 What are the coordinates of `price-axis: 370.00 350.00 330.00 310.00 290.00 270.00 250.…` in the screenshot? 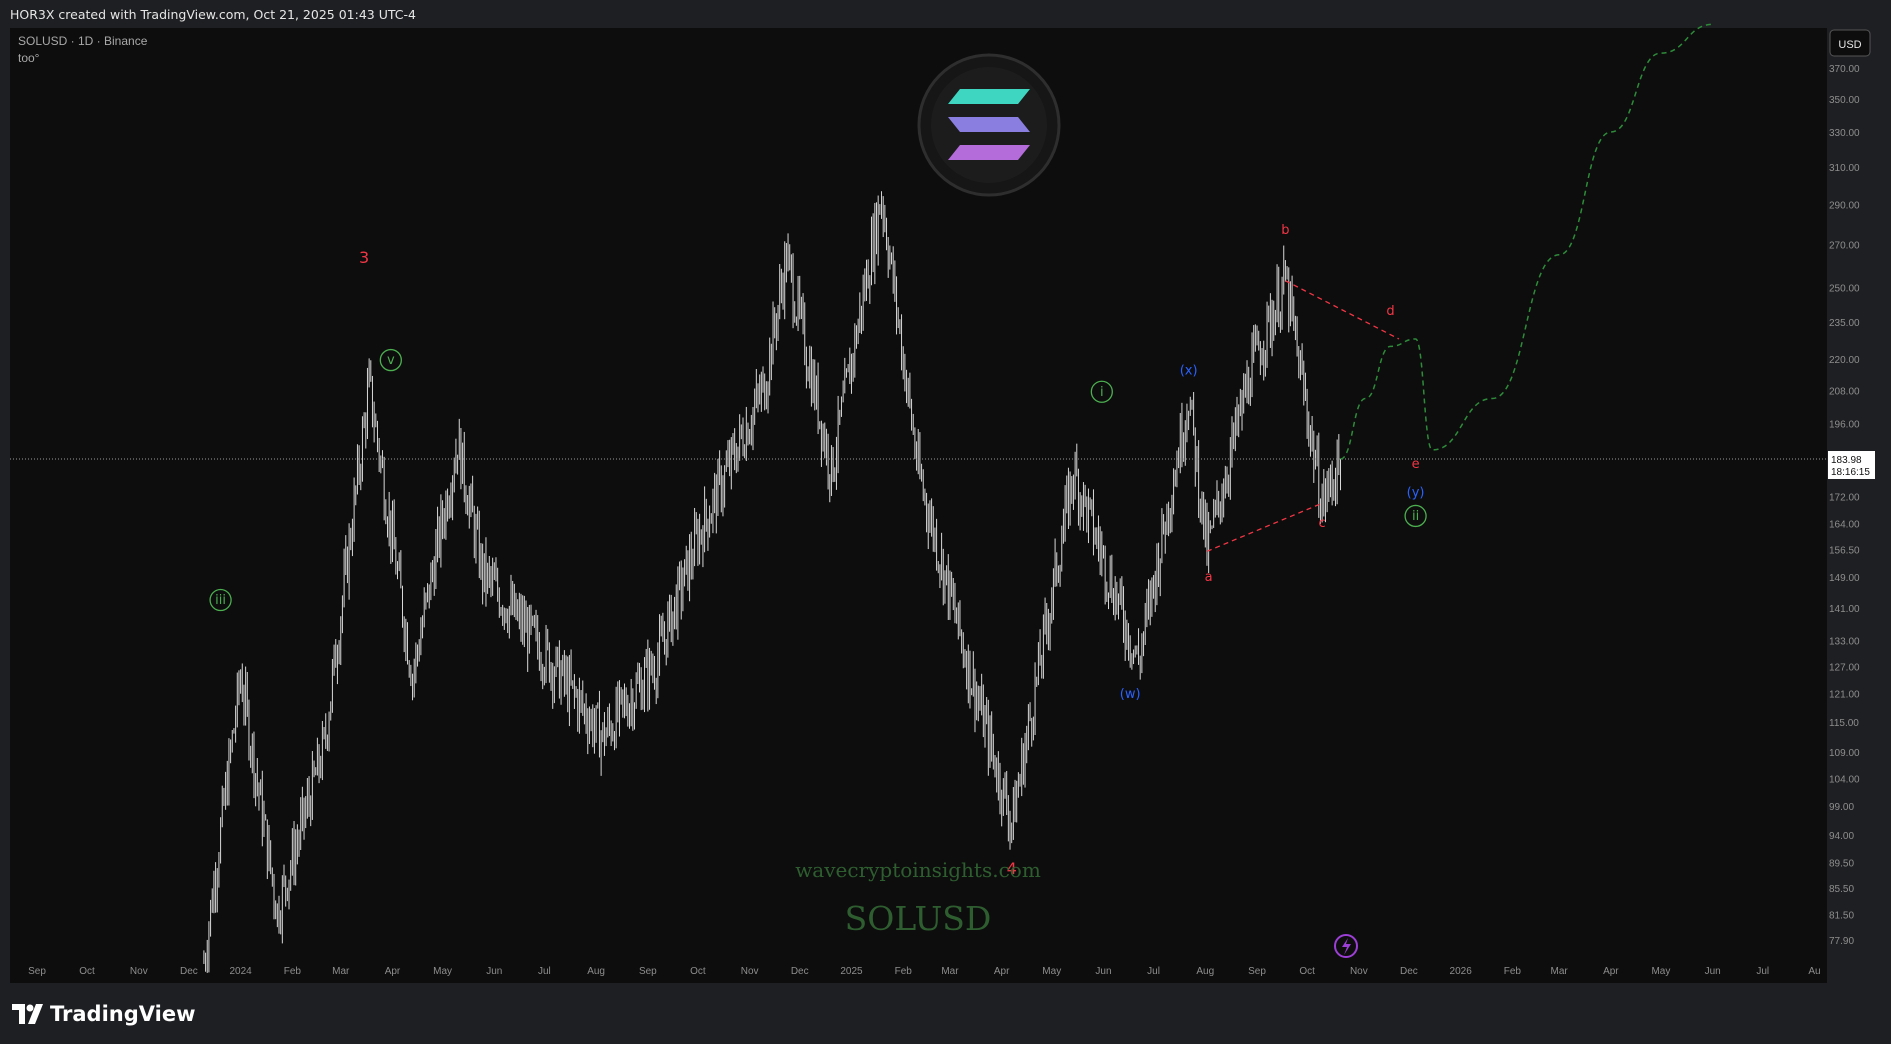 It's located at (1844, 505).